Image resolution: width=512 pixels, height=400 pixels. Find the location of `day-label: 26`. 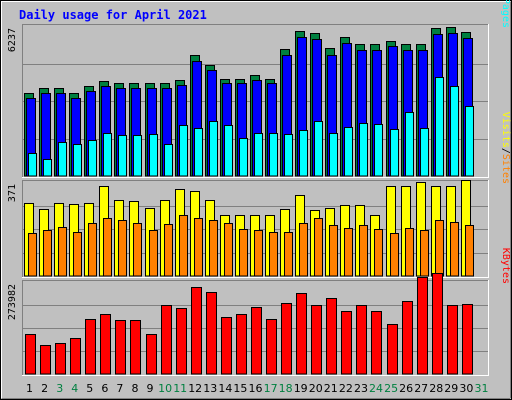

day-label: 26 is located at coordinates (406, 388).